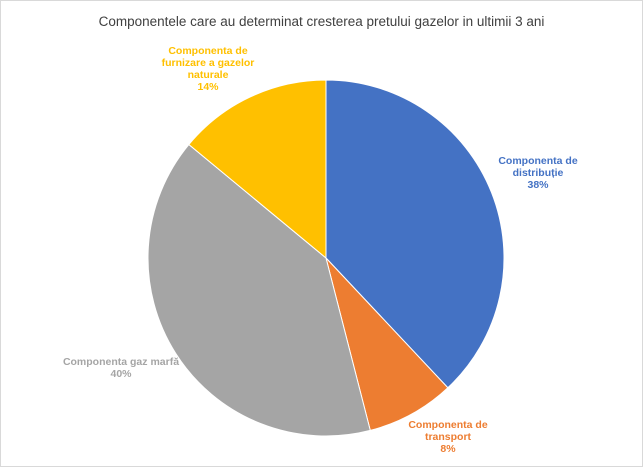 This screenshot has width=643, height=467. What do you see at coordinates (208, 87) in the screenshot?
I see `label-percent: 14%` at bounding box center [208, 87].